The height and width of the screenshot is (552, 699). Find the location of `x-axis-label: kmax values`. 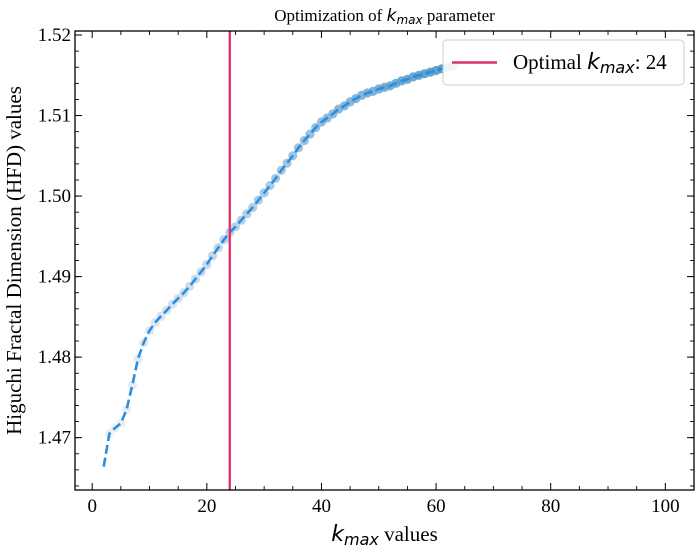

x-axis-label: kmax values is located at coordinates (384, 535).